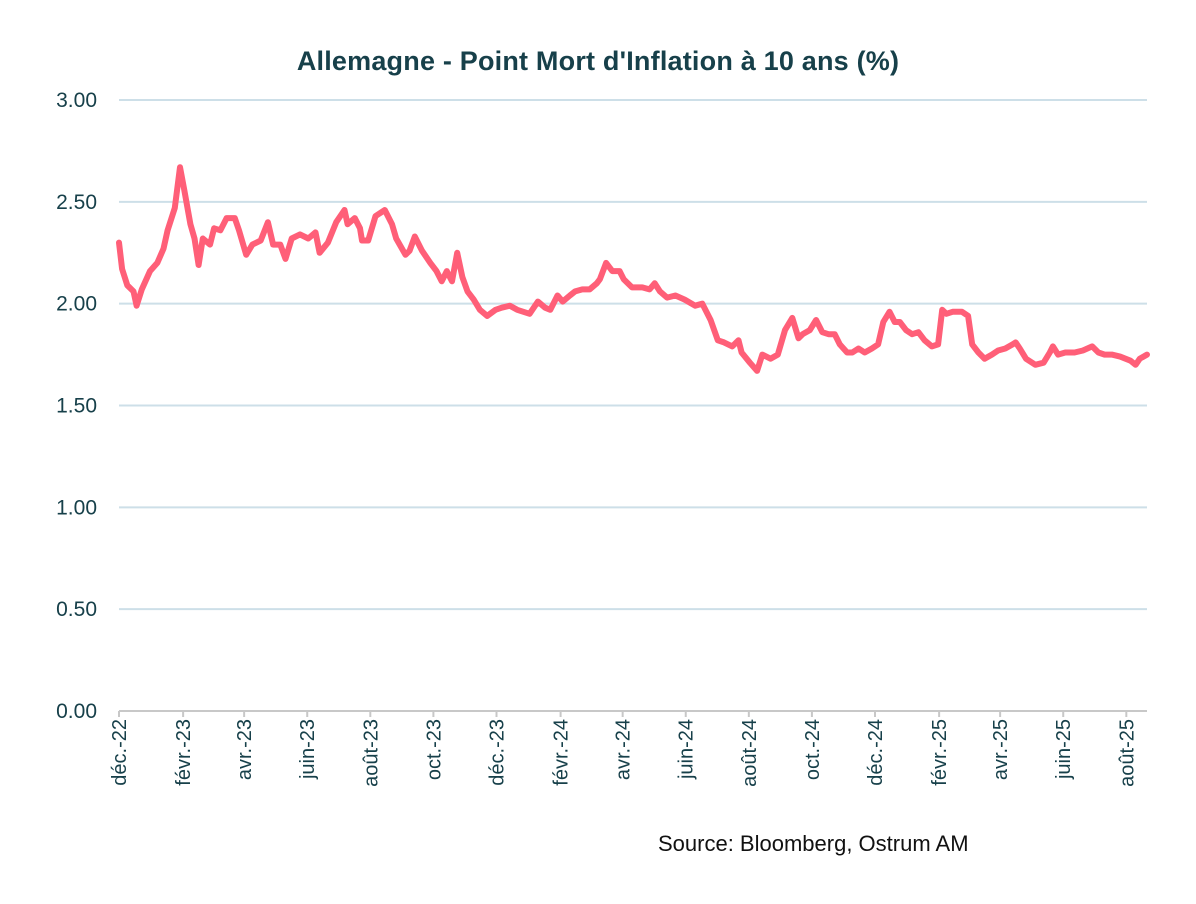  I want to click on x-tick-label: juin-24, so click(687, 749).